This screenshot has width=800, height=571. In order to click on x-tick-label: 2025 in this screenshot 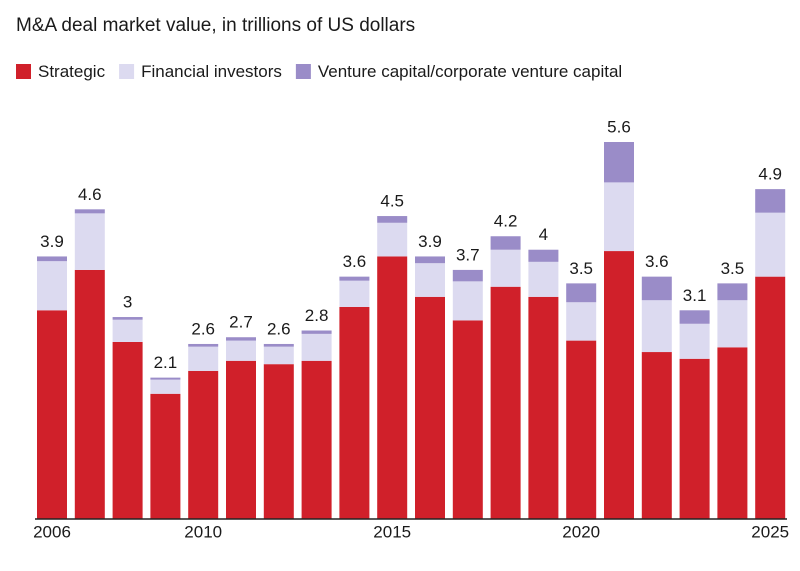, I will do `click(770, 531)`.